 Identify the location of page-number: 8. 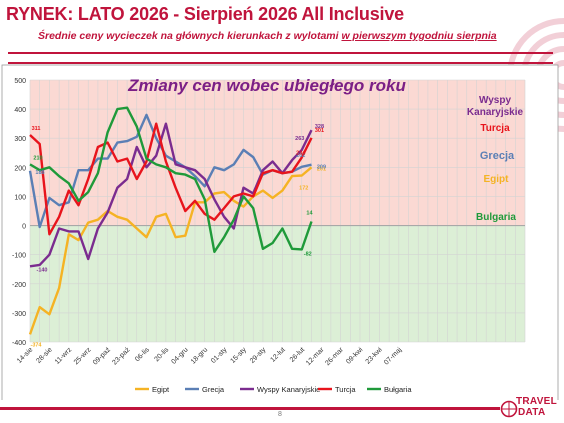
(280, 414).